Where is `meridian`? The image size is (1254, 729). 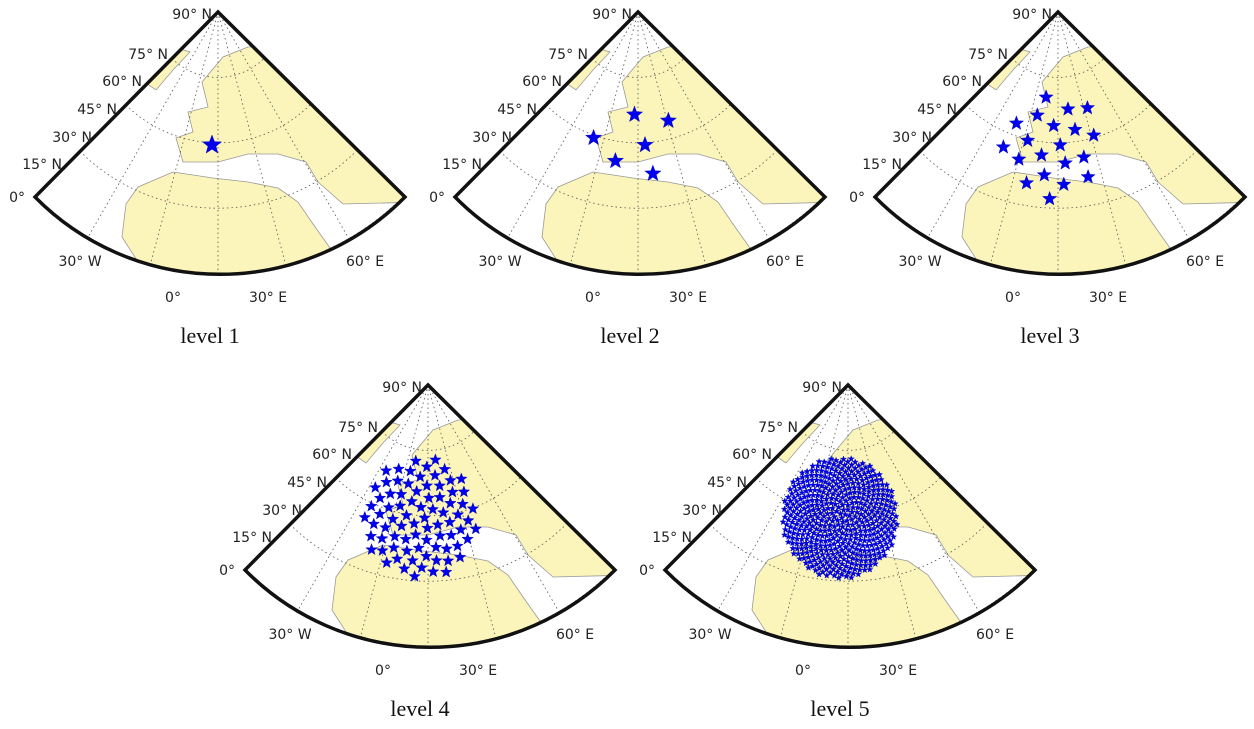 meridian is located at coordinates (983, 142).